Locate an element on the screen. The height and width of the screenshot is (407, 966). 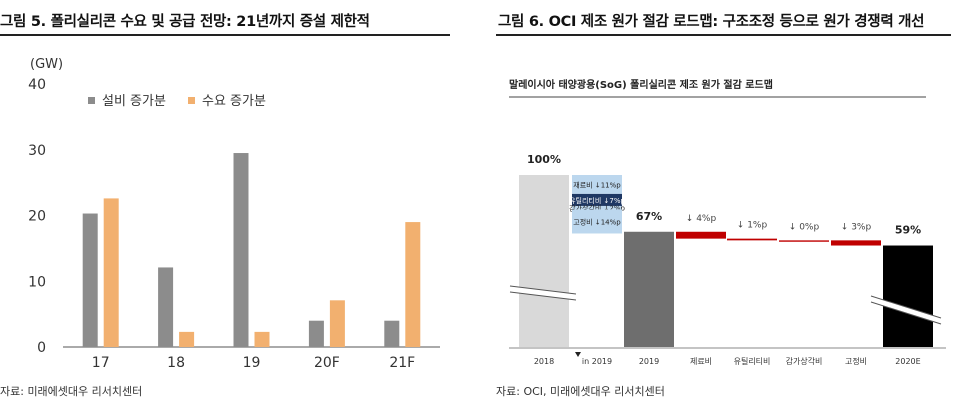
figure-5-source: 자료: 미래에셋대우 리서치센터 is located at coordinates (71, 391).